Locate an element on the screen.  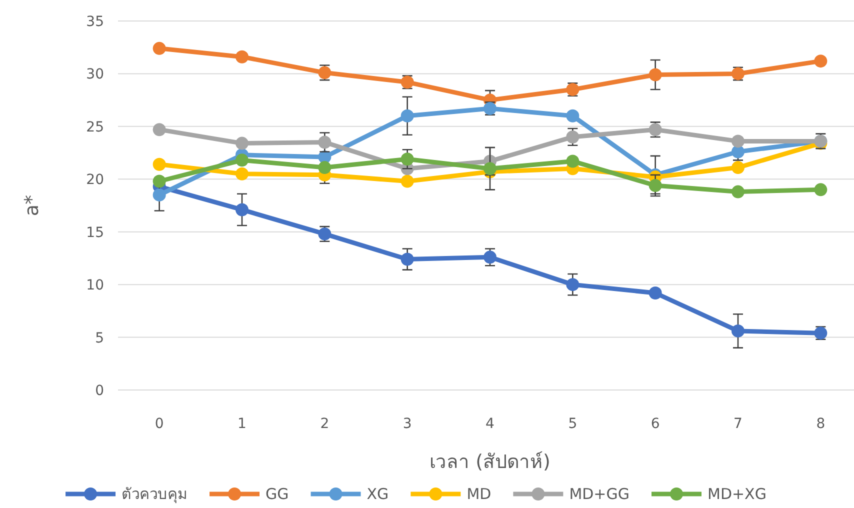
y-tick-label: 0 is located at coordinates (99, 391).